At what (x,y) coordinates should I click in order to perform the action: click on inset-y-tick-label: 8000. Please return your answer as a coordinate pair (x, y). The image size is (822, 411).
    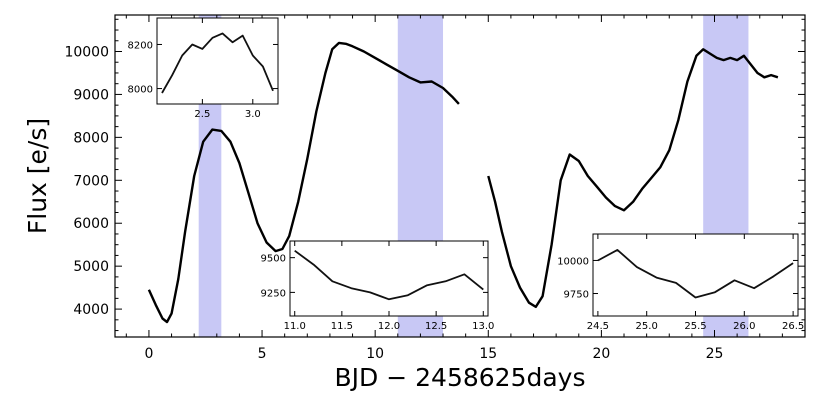
    Looking at the image, I should click on (140, 90).